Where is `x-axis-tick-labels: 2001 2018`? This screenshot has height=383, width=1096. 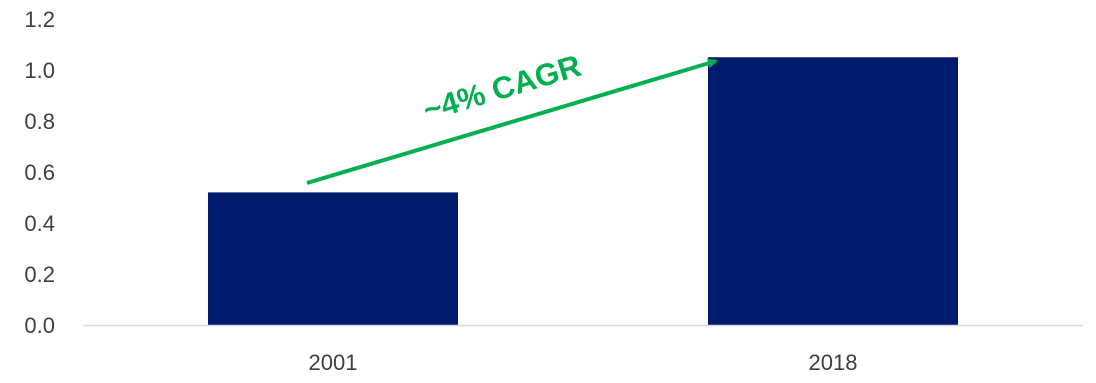 x-axis-tick-labels: 2001 2018 is located at coordinates (583, 362).